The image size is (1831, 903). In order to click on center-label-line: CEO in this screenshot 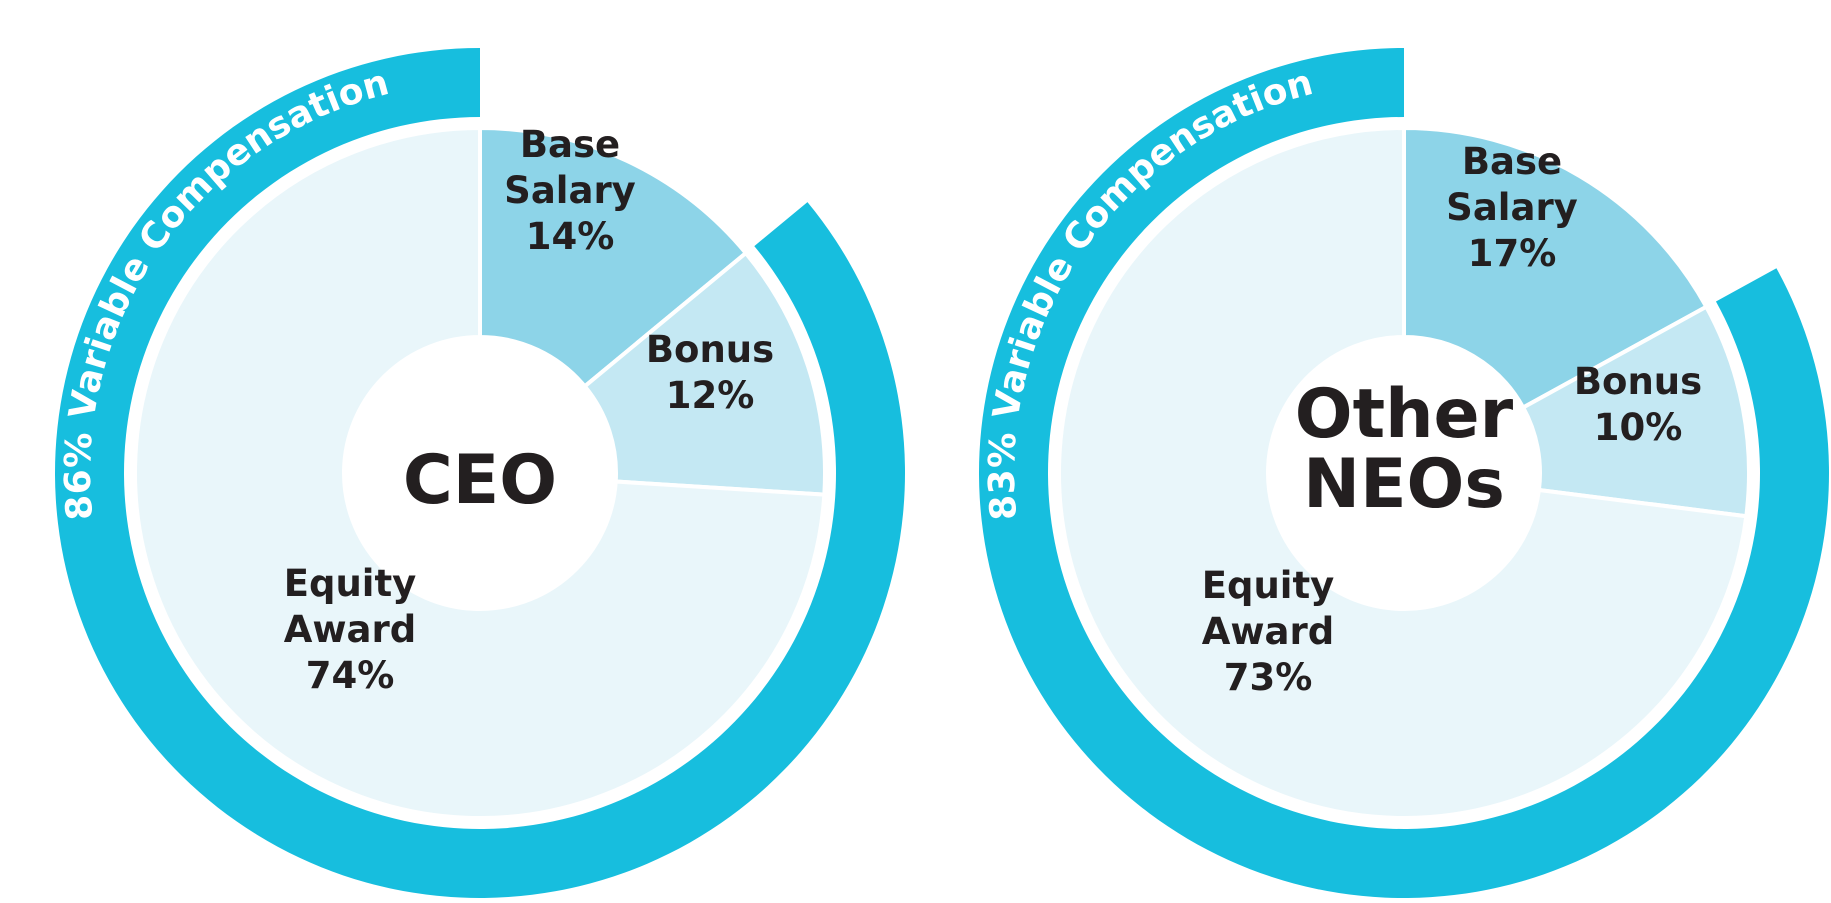, I will do `click(480, 480)`.